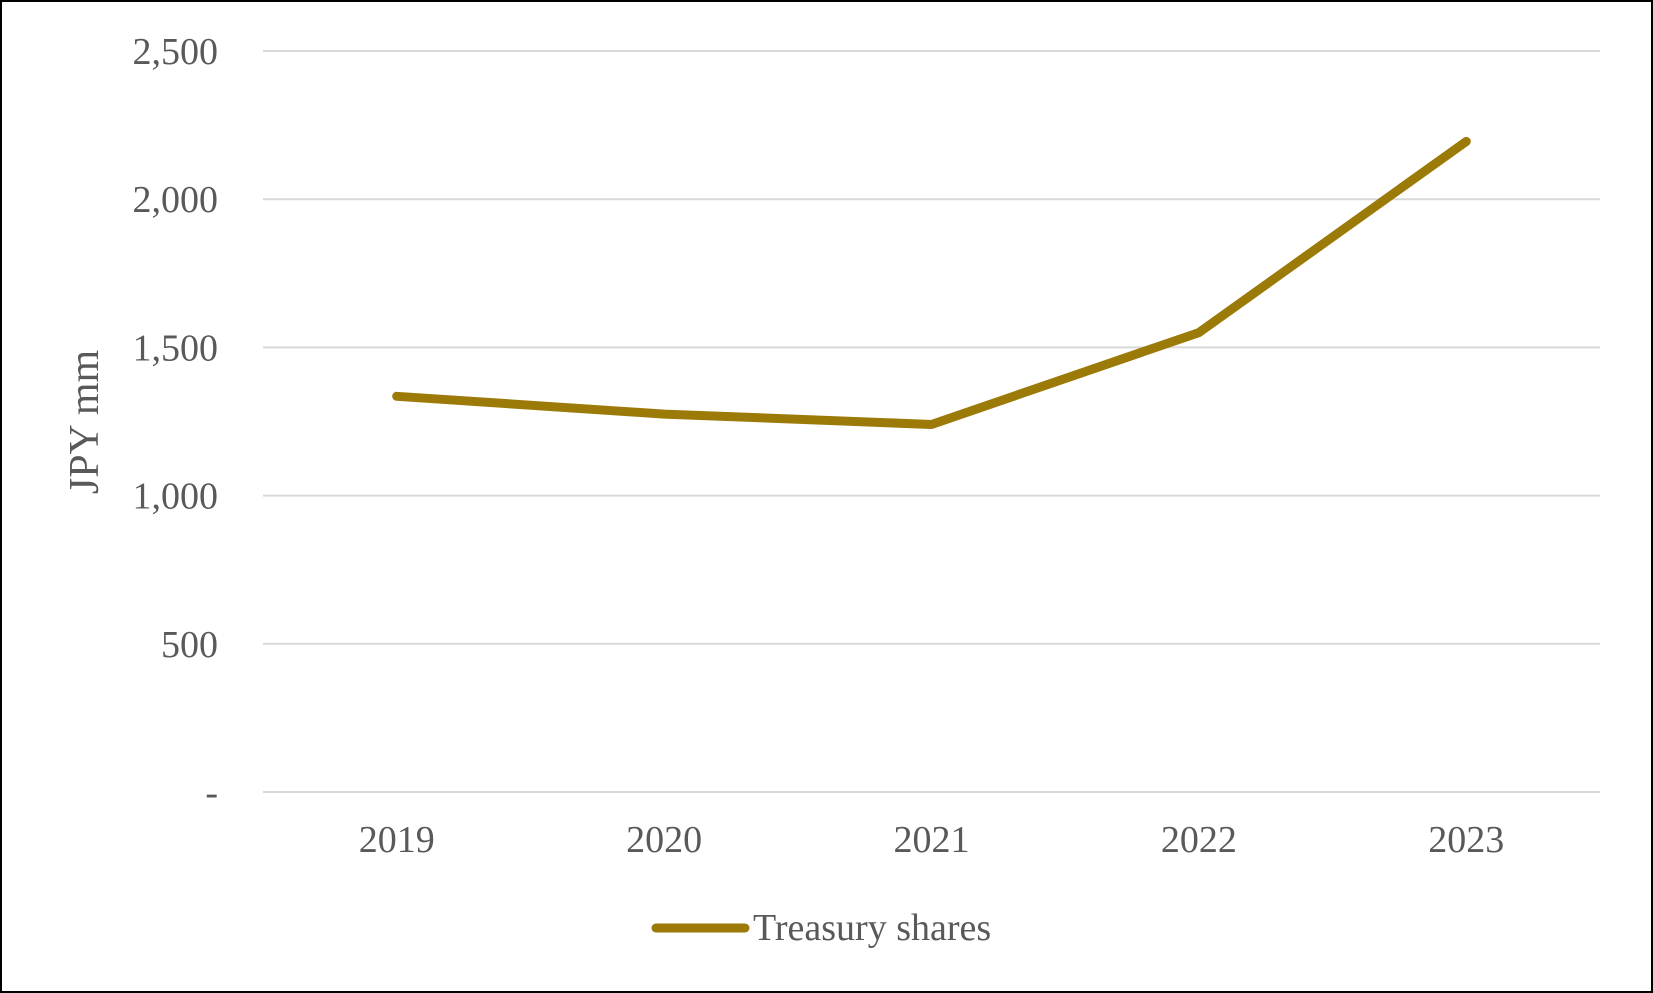 The width and height of the screenshot is (1653, 993). I want to click on legend-label: Treasury shares, so click(872, 928).